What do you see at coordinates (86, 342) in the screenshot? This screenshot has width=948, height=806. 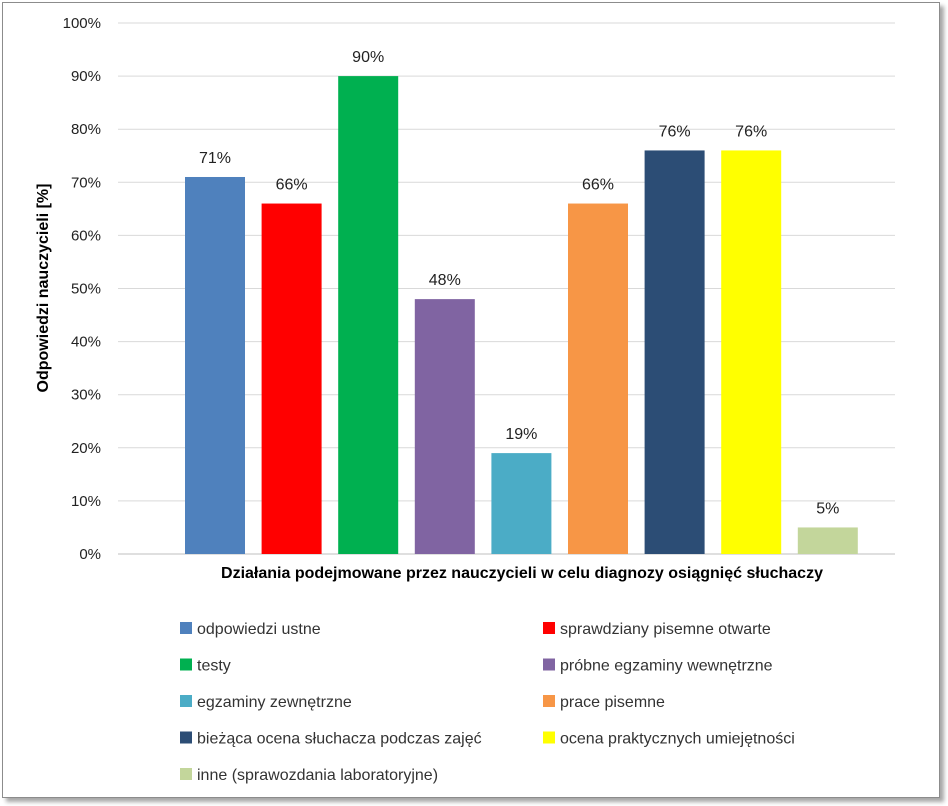 I see `y-tick-label: 40%` at bounding box center [86, 342].